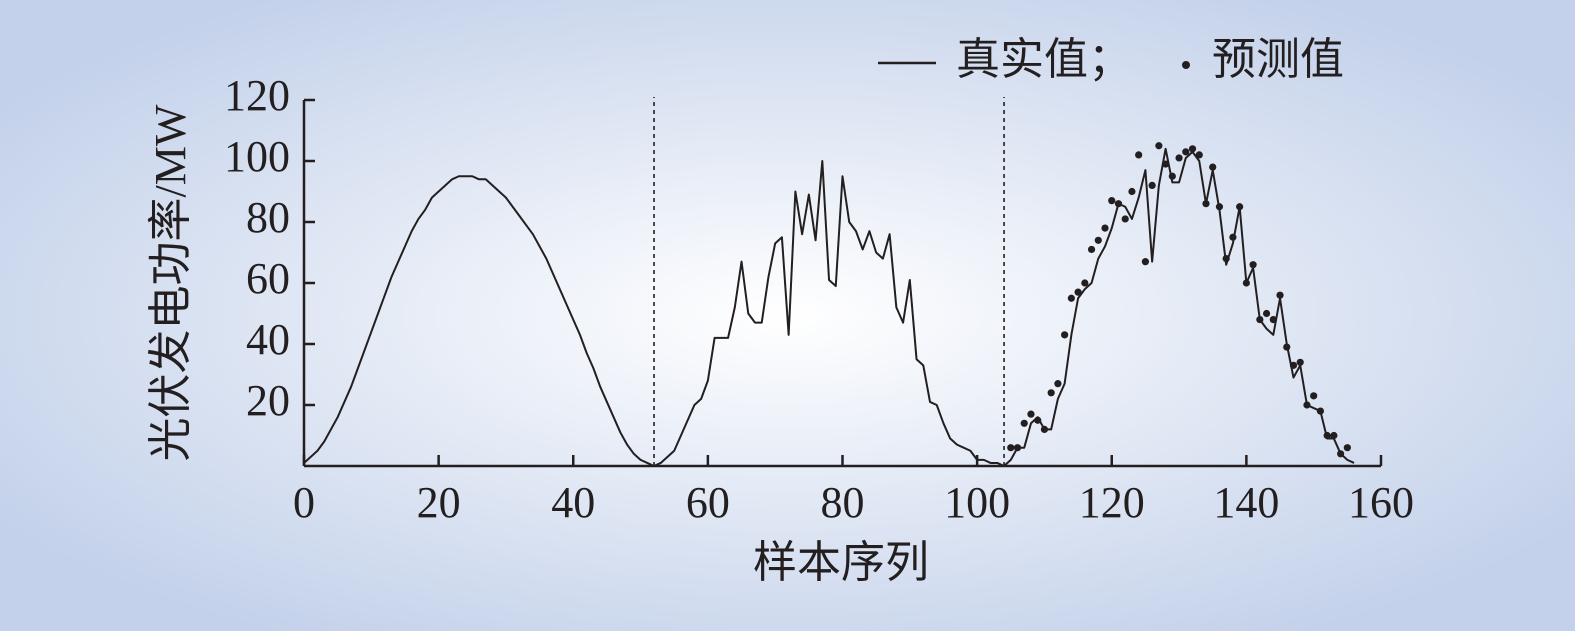  Describe the element at coordinates (1044, 59) in the screenshot. I see `legend-label: 真实值；` at that location.